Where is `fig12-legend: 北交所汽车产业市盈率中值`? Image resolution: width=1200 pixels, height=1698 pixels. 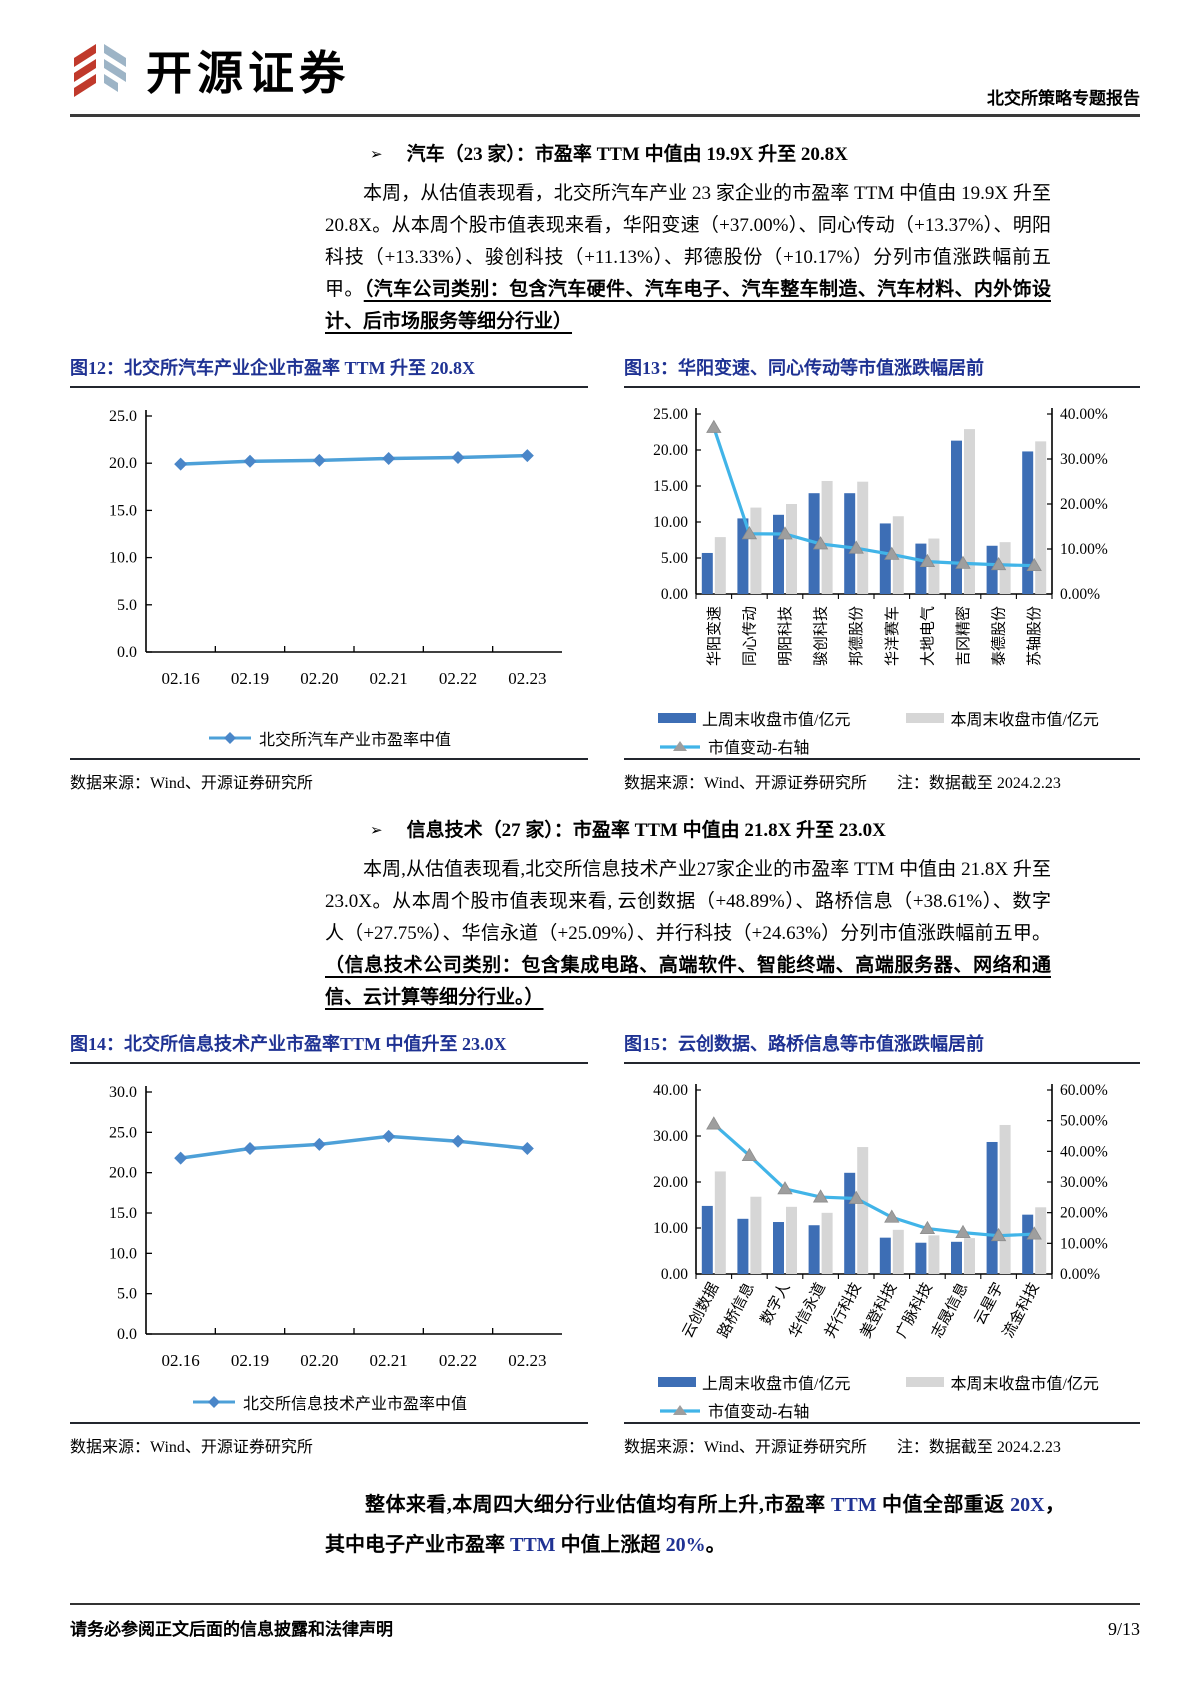
fig12-legend: 北交所汽车产业市盈率中值 is located at coordinates (329, 742).